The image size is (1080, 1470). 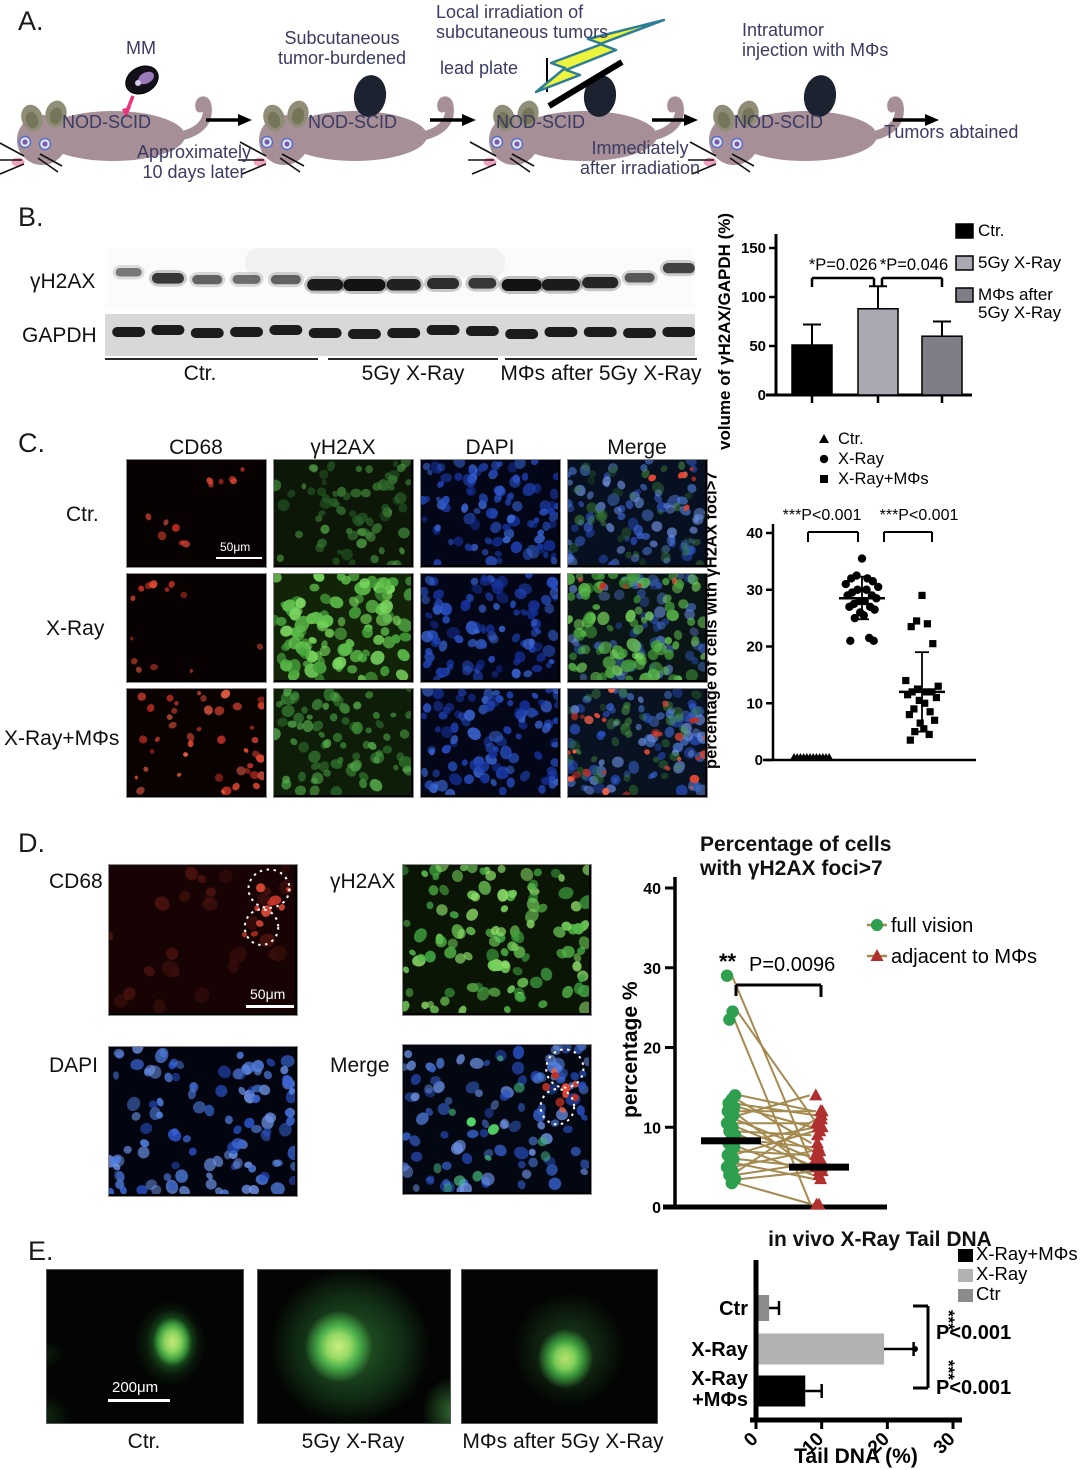 I want to click on scalebar-d-text: 50μm, so click(x=268, y=994).